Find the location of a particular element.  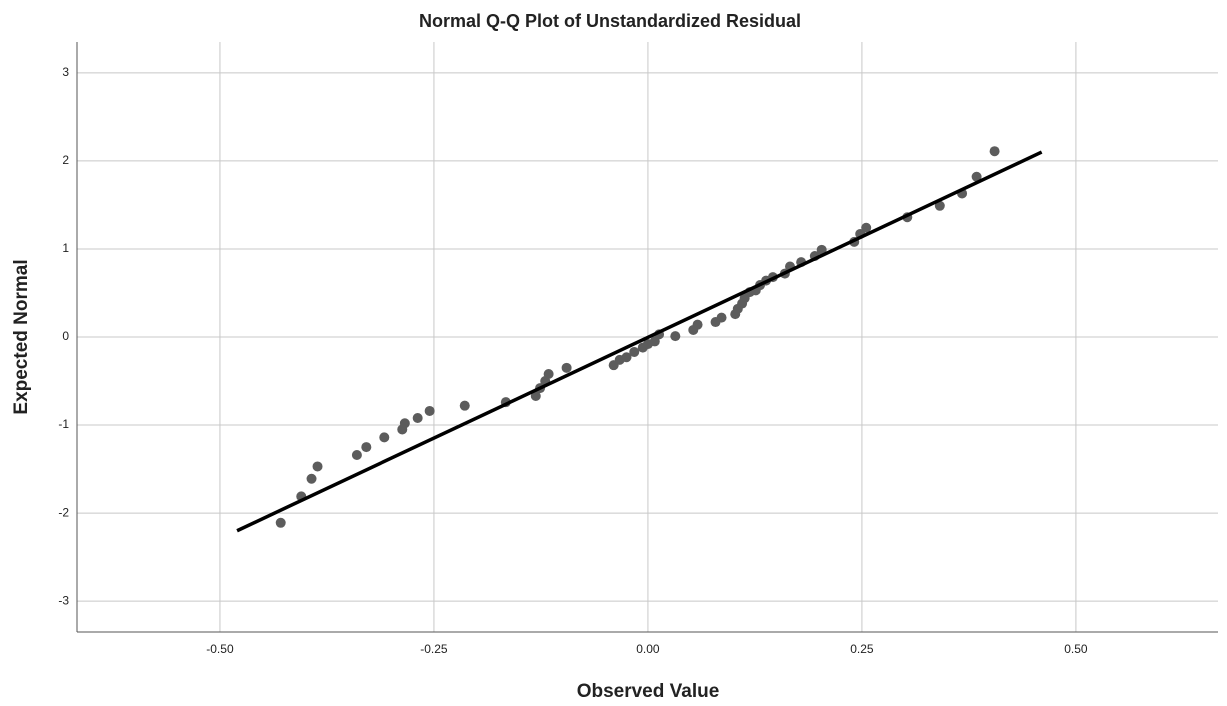

x-tick-label: 0.00 is located at coordinates (648, 649).